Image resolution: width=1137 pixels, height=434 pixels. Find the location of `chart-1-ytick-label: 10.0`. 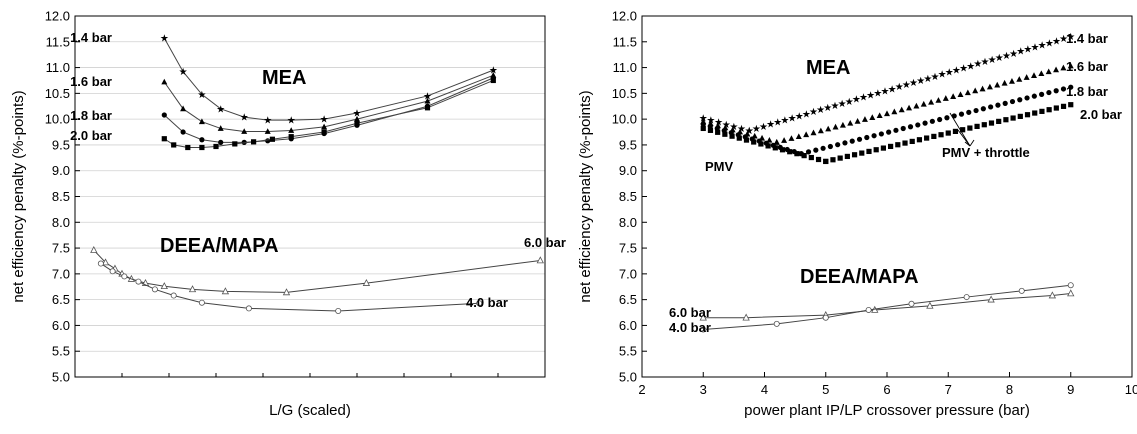

chart-1-ytick-label: 10.0 is located at coordinates (57, 119).